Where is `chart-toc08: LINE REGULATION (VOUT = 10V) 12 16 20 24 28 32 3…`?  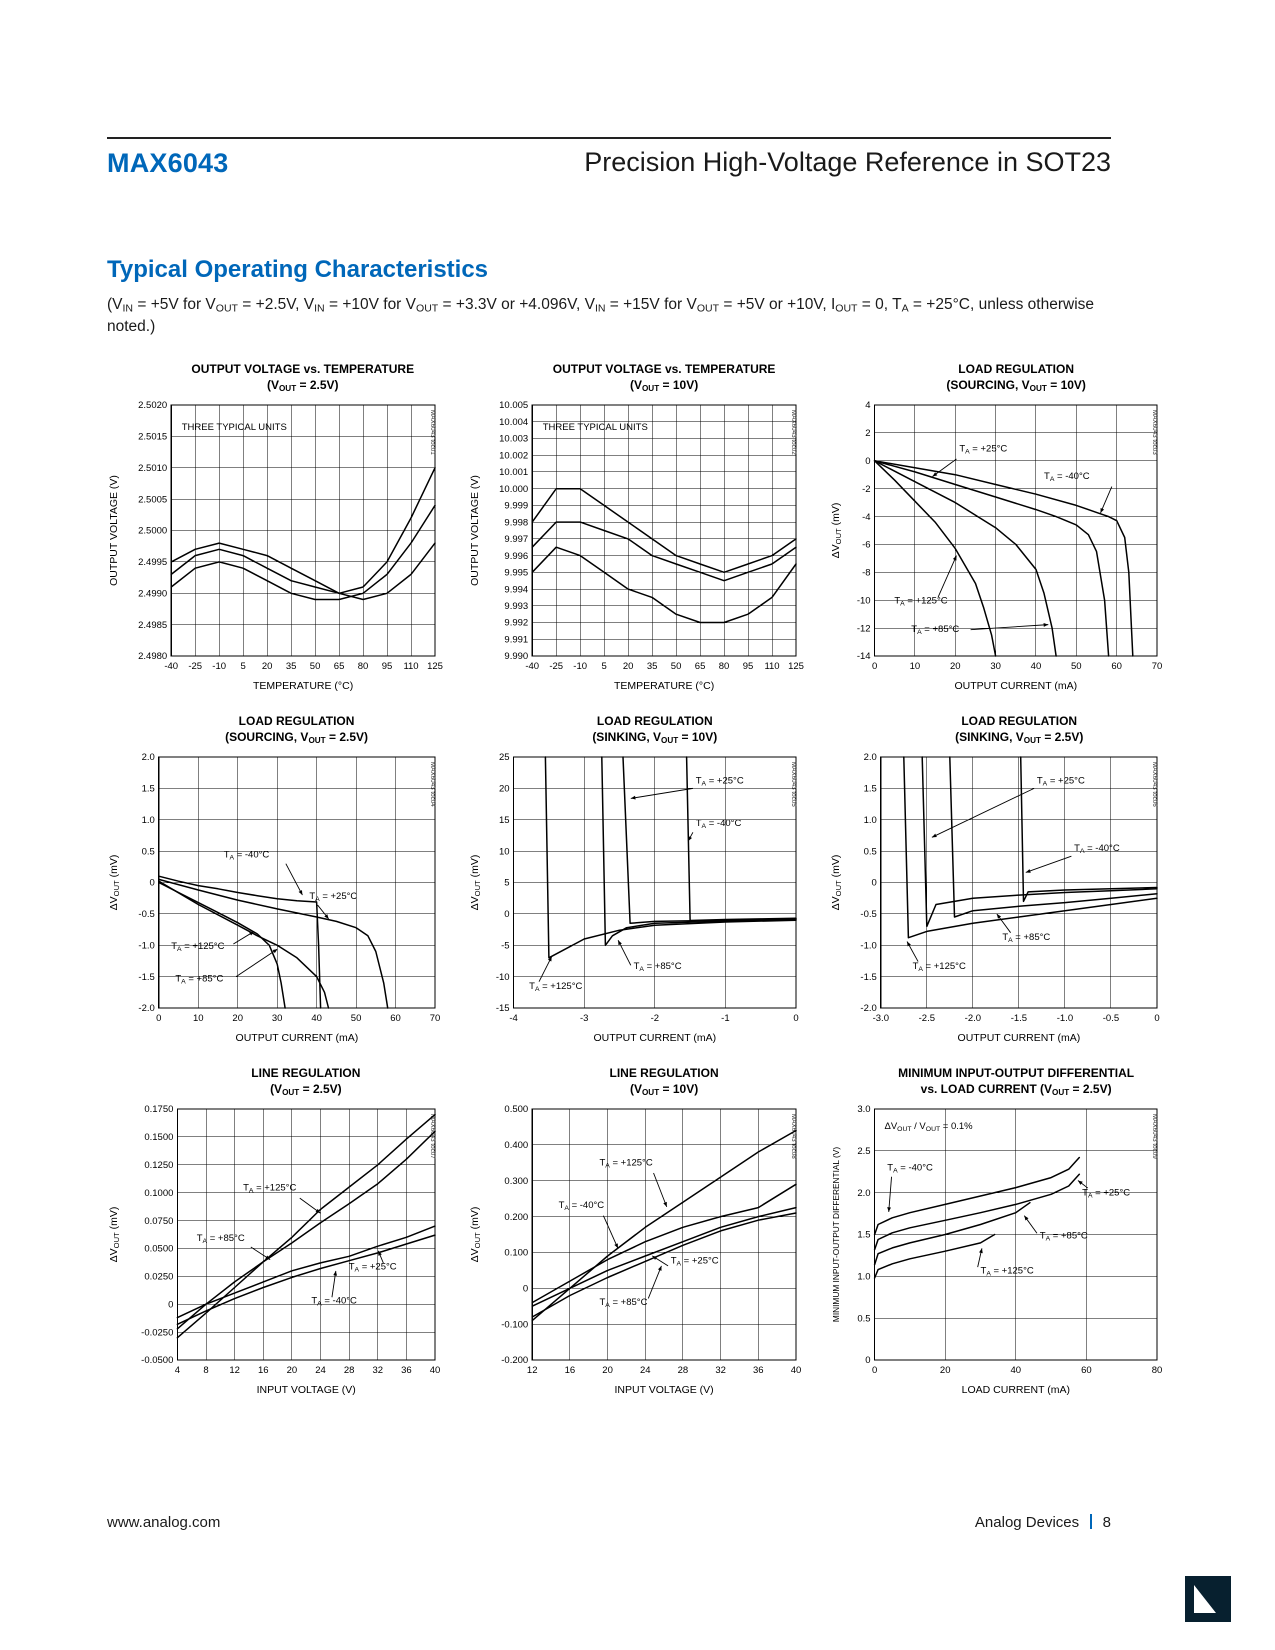
chart-toc08: LINE REGULATION (VOUT = 10V) 12 16 20 24 28 32 3… is located at coordinates (638, 1236).